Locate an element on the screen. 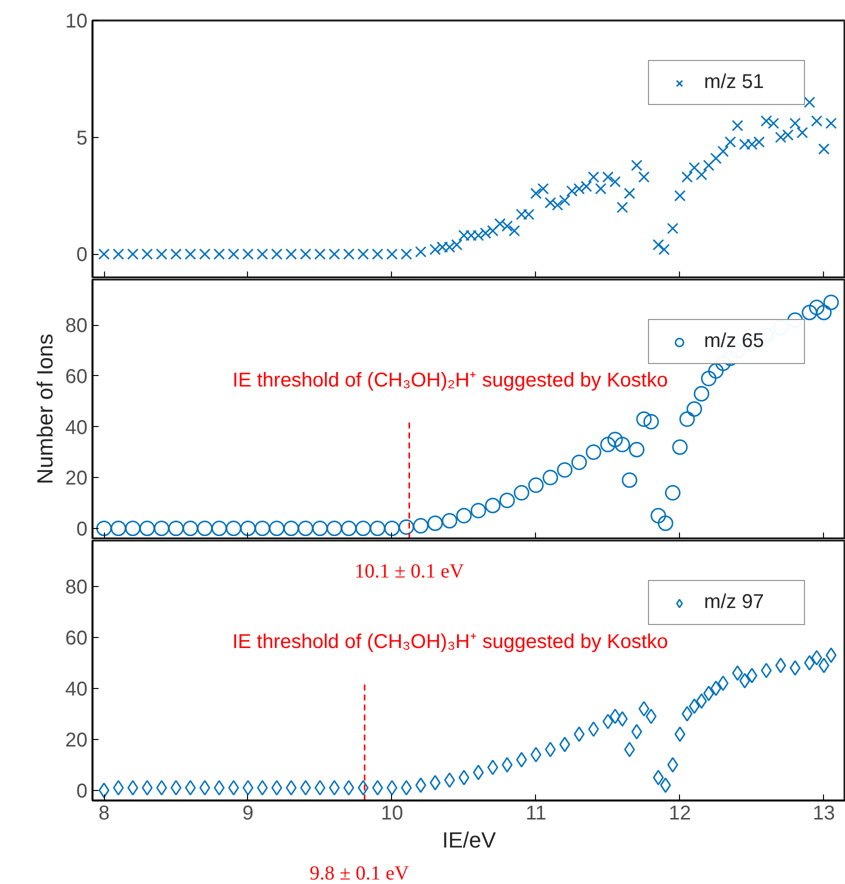  x-tick-label: 9 is located at coordinates (248, 813).